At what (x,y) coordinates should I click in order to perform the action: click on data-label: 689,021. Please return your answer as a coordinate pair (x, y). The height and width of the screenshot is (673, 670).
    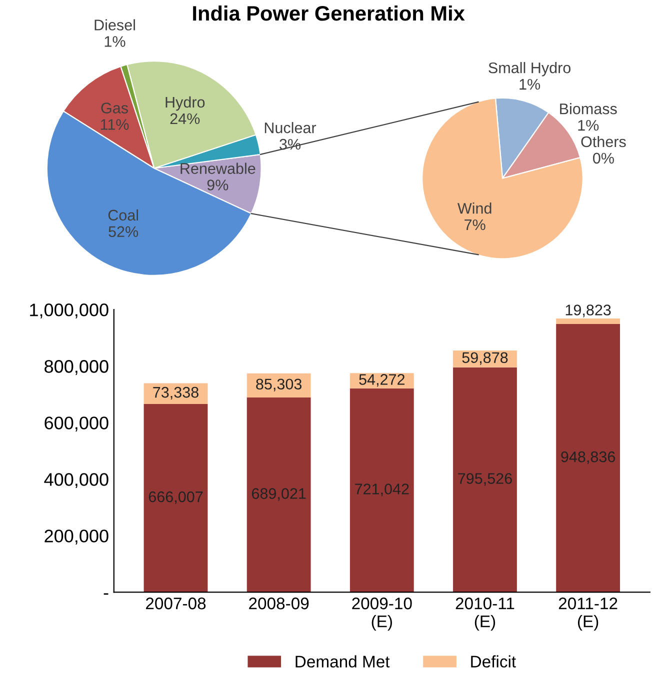
    Looking at the image, I should click on (279, 494).